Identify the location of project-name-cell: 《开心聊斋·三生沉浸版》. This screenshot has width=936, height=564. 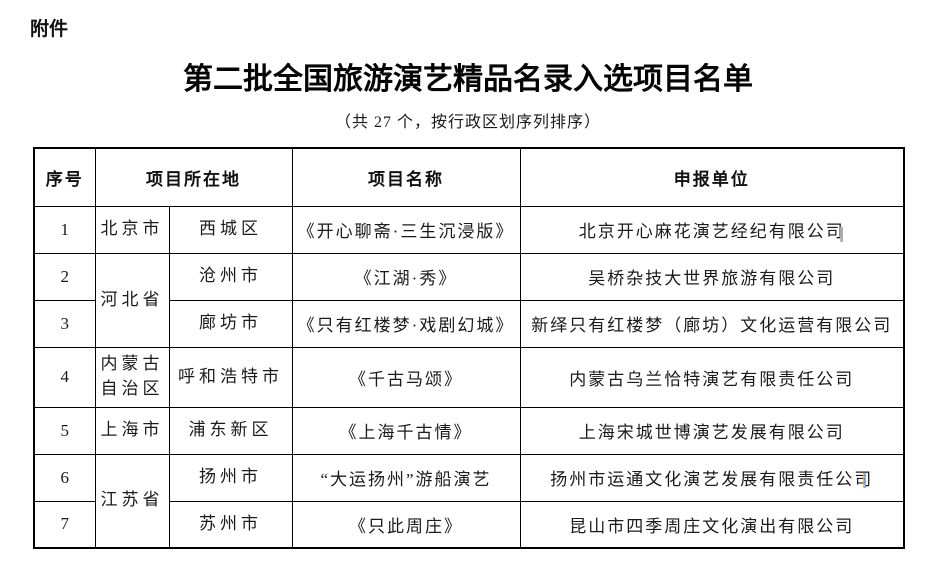
(406, 229).